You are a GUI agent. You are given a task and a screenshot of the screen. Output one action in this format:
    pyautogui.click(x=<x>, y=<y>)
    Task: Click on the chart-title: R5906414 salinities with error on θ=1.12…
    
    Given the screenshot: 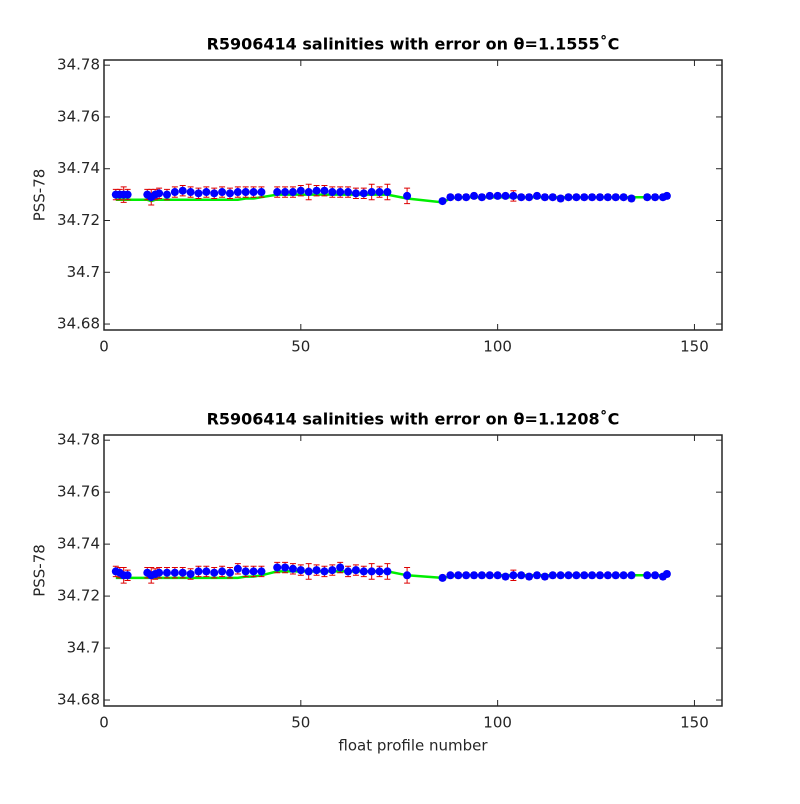 What is the action you would take?
    pyautogui.click(x=413, y=419)
    